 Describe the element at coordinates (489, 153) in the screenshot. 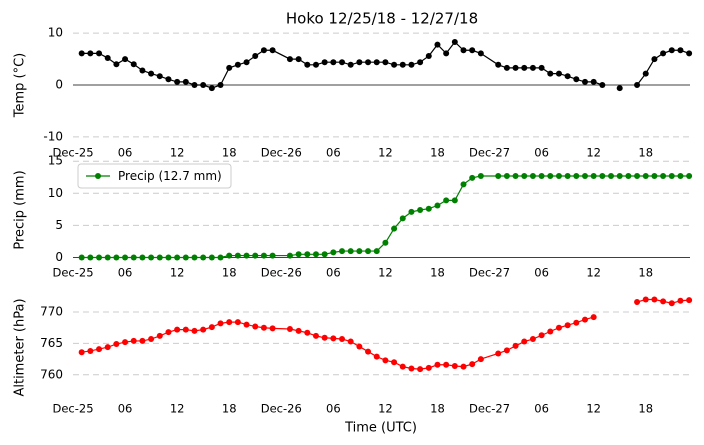

I see `x-tick-label: Dec-27` at that location.